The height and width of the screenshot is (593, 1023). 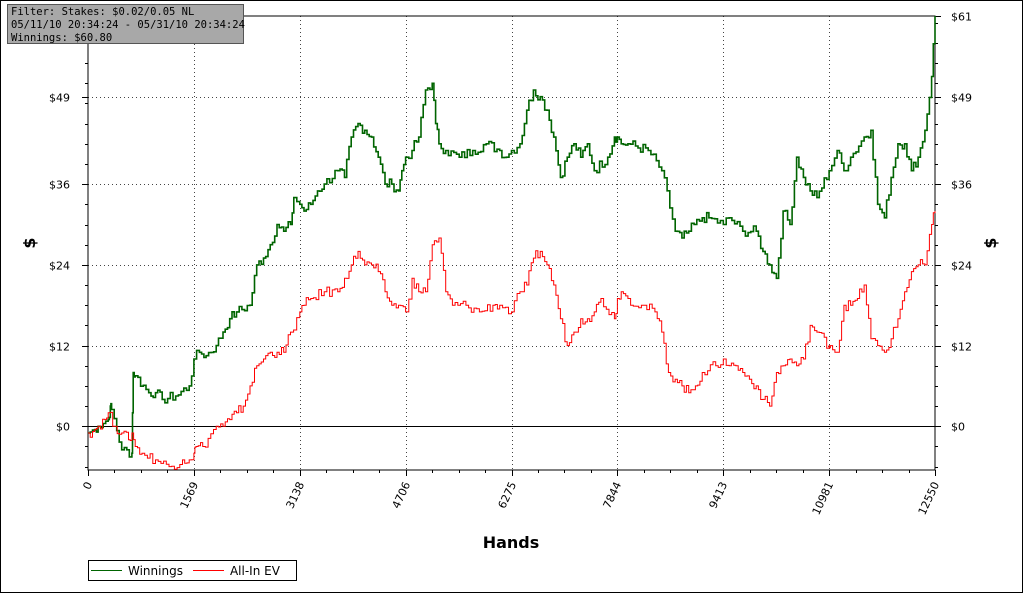 I want to click on x-tick-label: 3138, so click(x=296, y=495).